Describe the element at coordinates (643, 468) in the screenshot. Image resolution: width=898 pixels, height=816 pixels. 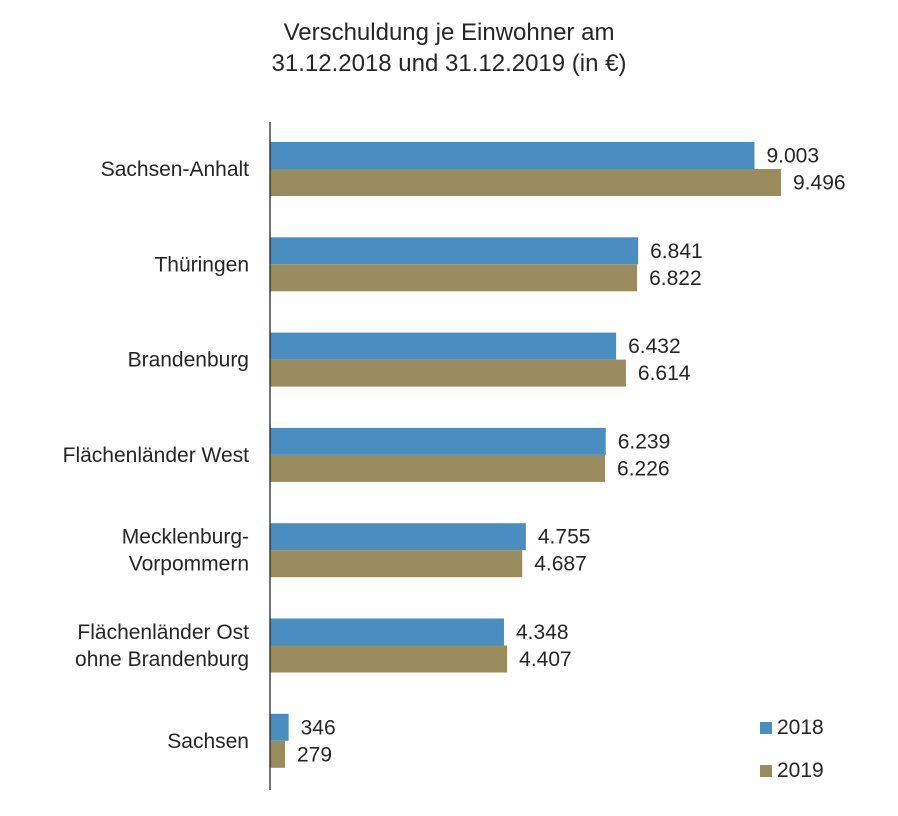
I see `data-label-2019: 6.226` at that location.